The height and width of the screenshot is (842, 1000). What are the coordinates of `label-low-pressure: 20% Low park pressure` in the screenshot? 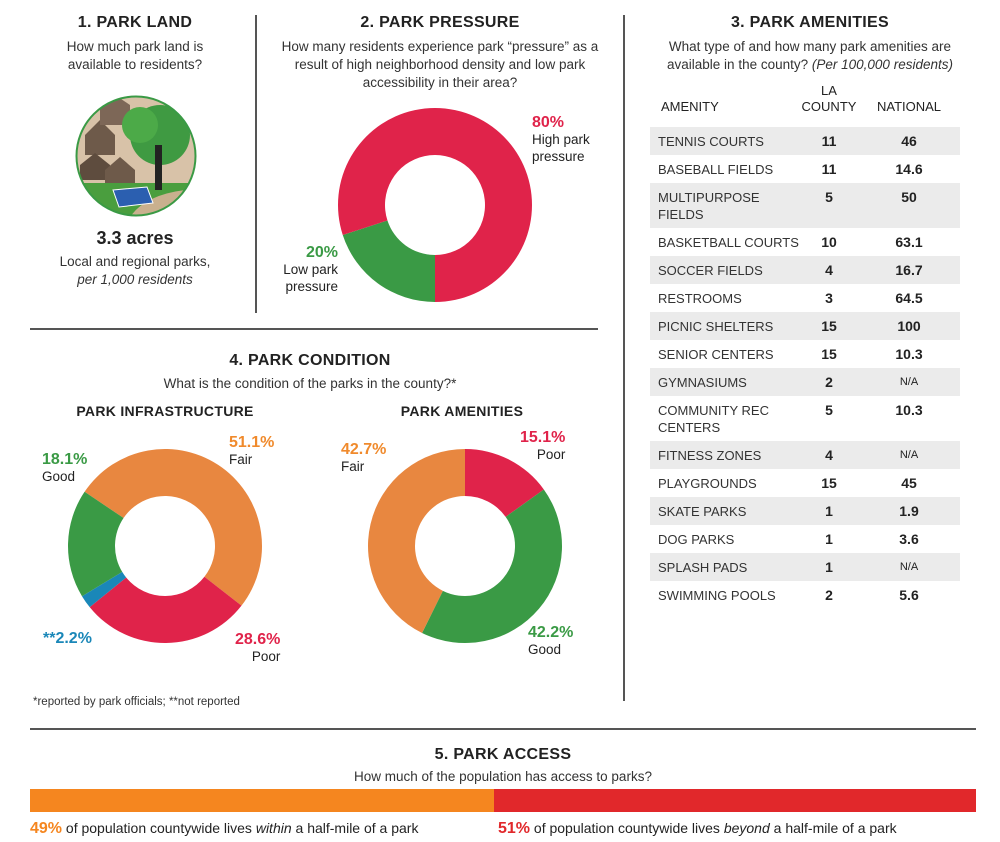 It's located at (310, 269).